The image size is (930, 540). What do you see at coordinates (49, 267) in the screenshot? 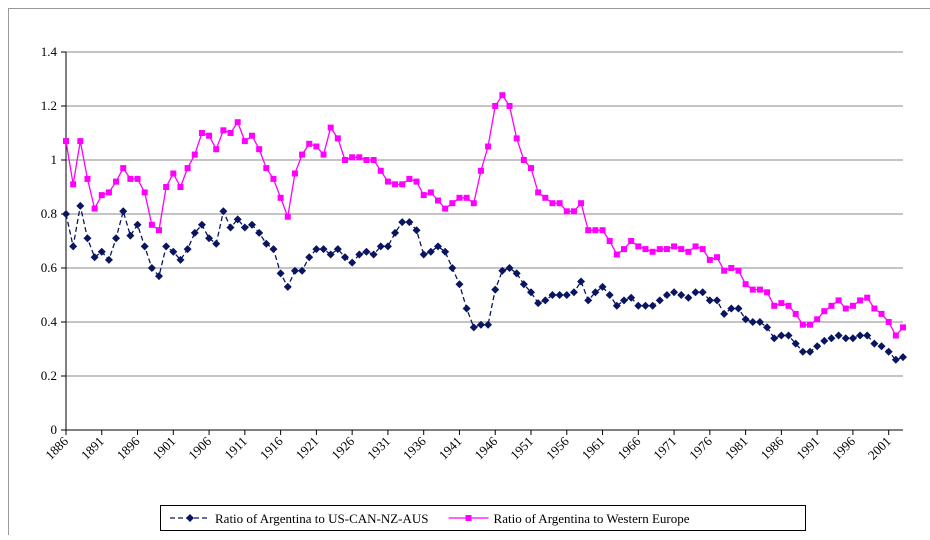
I see `y-tick-label: 0.6` at bounding box center [49, 267].